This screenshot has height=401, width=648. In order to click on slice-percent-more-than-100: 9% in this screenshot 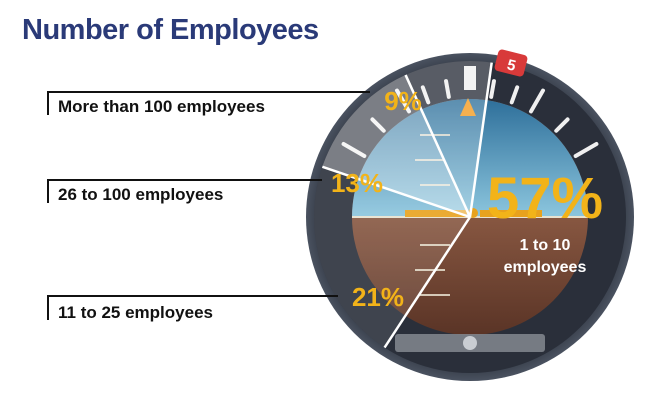, I will do `click(403, 101)`.